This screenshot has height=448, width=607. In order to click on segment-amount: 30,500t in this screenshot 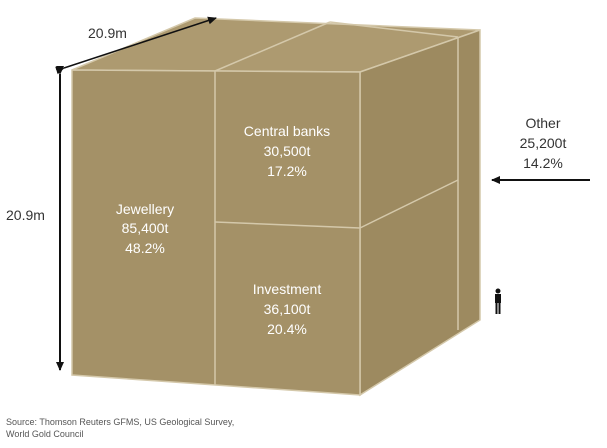, I will do `click(287, 151)`.